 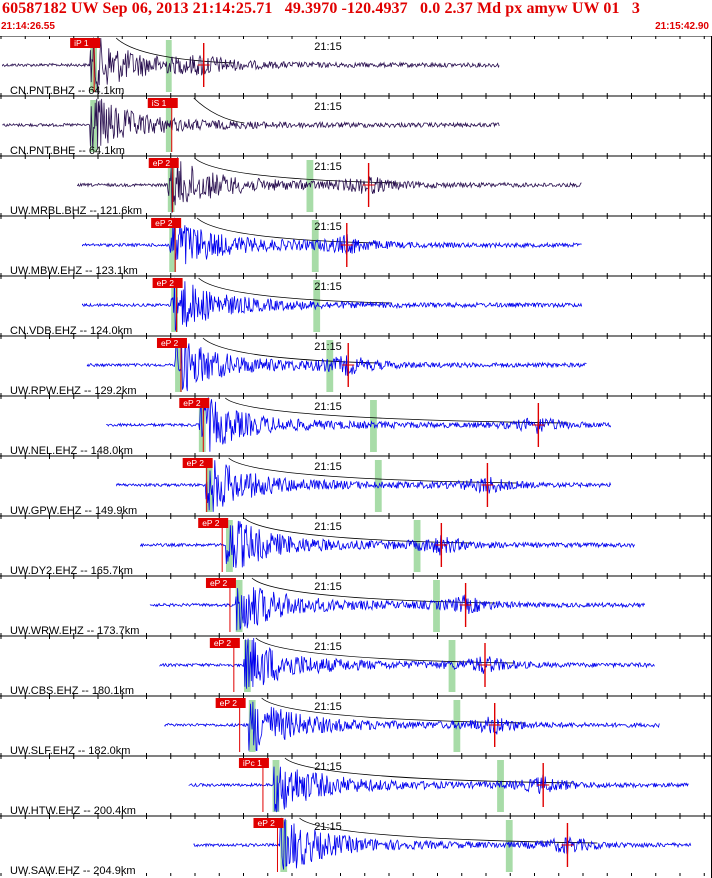 I want to click on station-label: UW.HTW.EHZ -- 200.4km, so click(x=73, y=811).